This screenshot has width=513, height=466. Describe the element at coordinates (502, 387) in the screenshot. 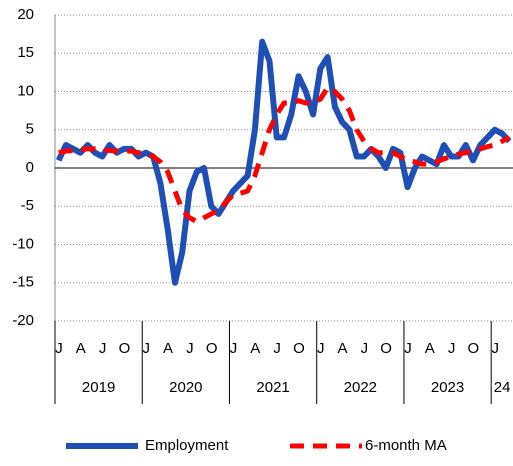

I see `year-label: 24` at that location.